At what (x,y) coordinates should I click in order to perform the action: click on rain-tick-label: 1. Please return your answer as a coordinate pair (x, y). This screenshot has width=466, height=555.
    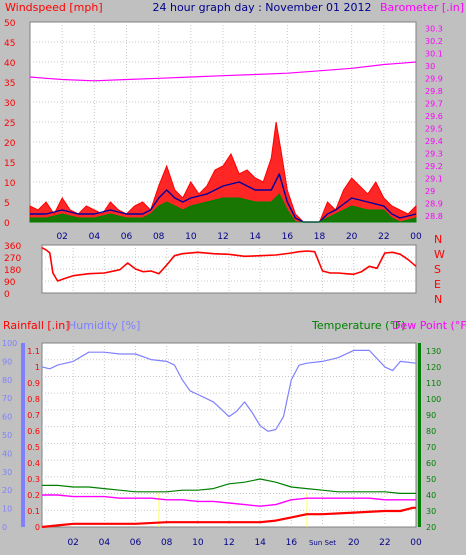
    Looking at the image, I should click on (37, 367).